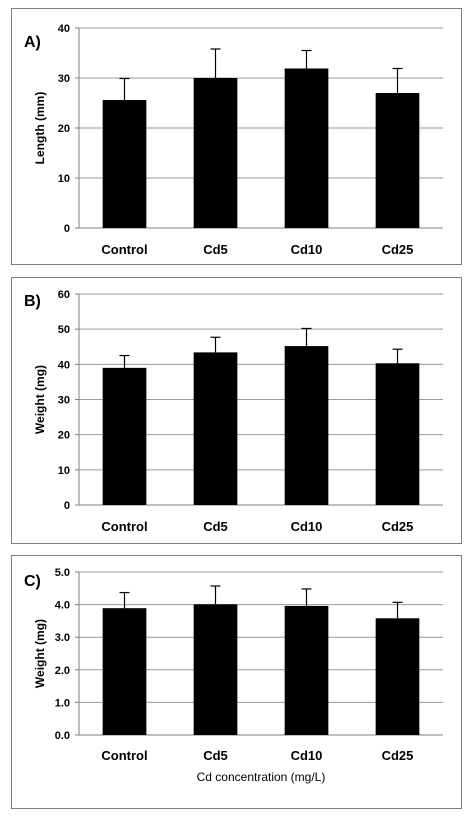  Describe the element at coordinates (62, 606) in the screenshot. I see `y-tick-label: 4.0` at that location.